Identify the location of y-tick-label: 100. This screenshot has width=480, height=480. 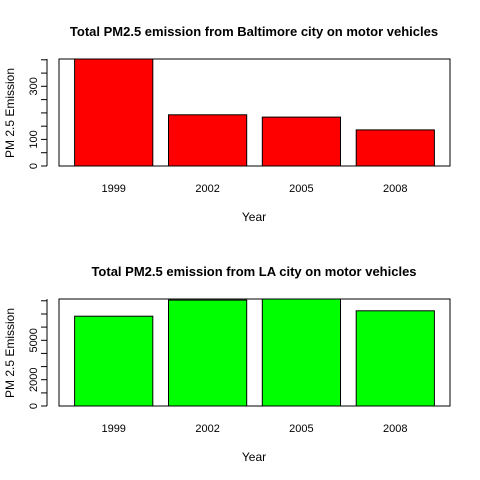
(34, 139).